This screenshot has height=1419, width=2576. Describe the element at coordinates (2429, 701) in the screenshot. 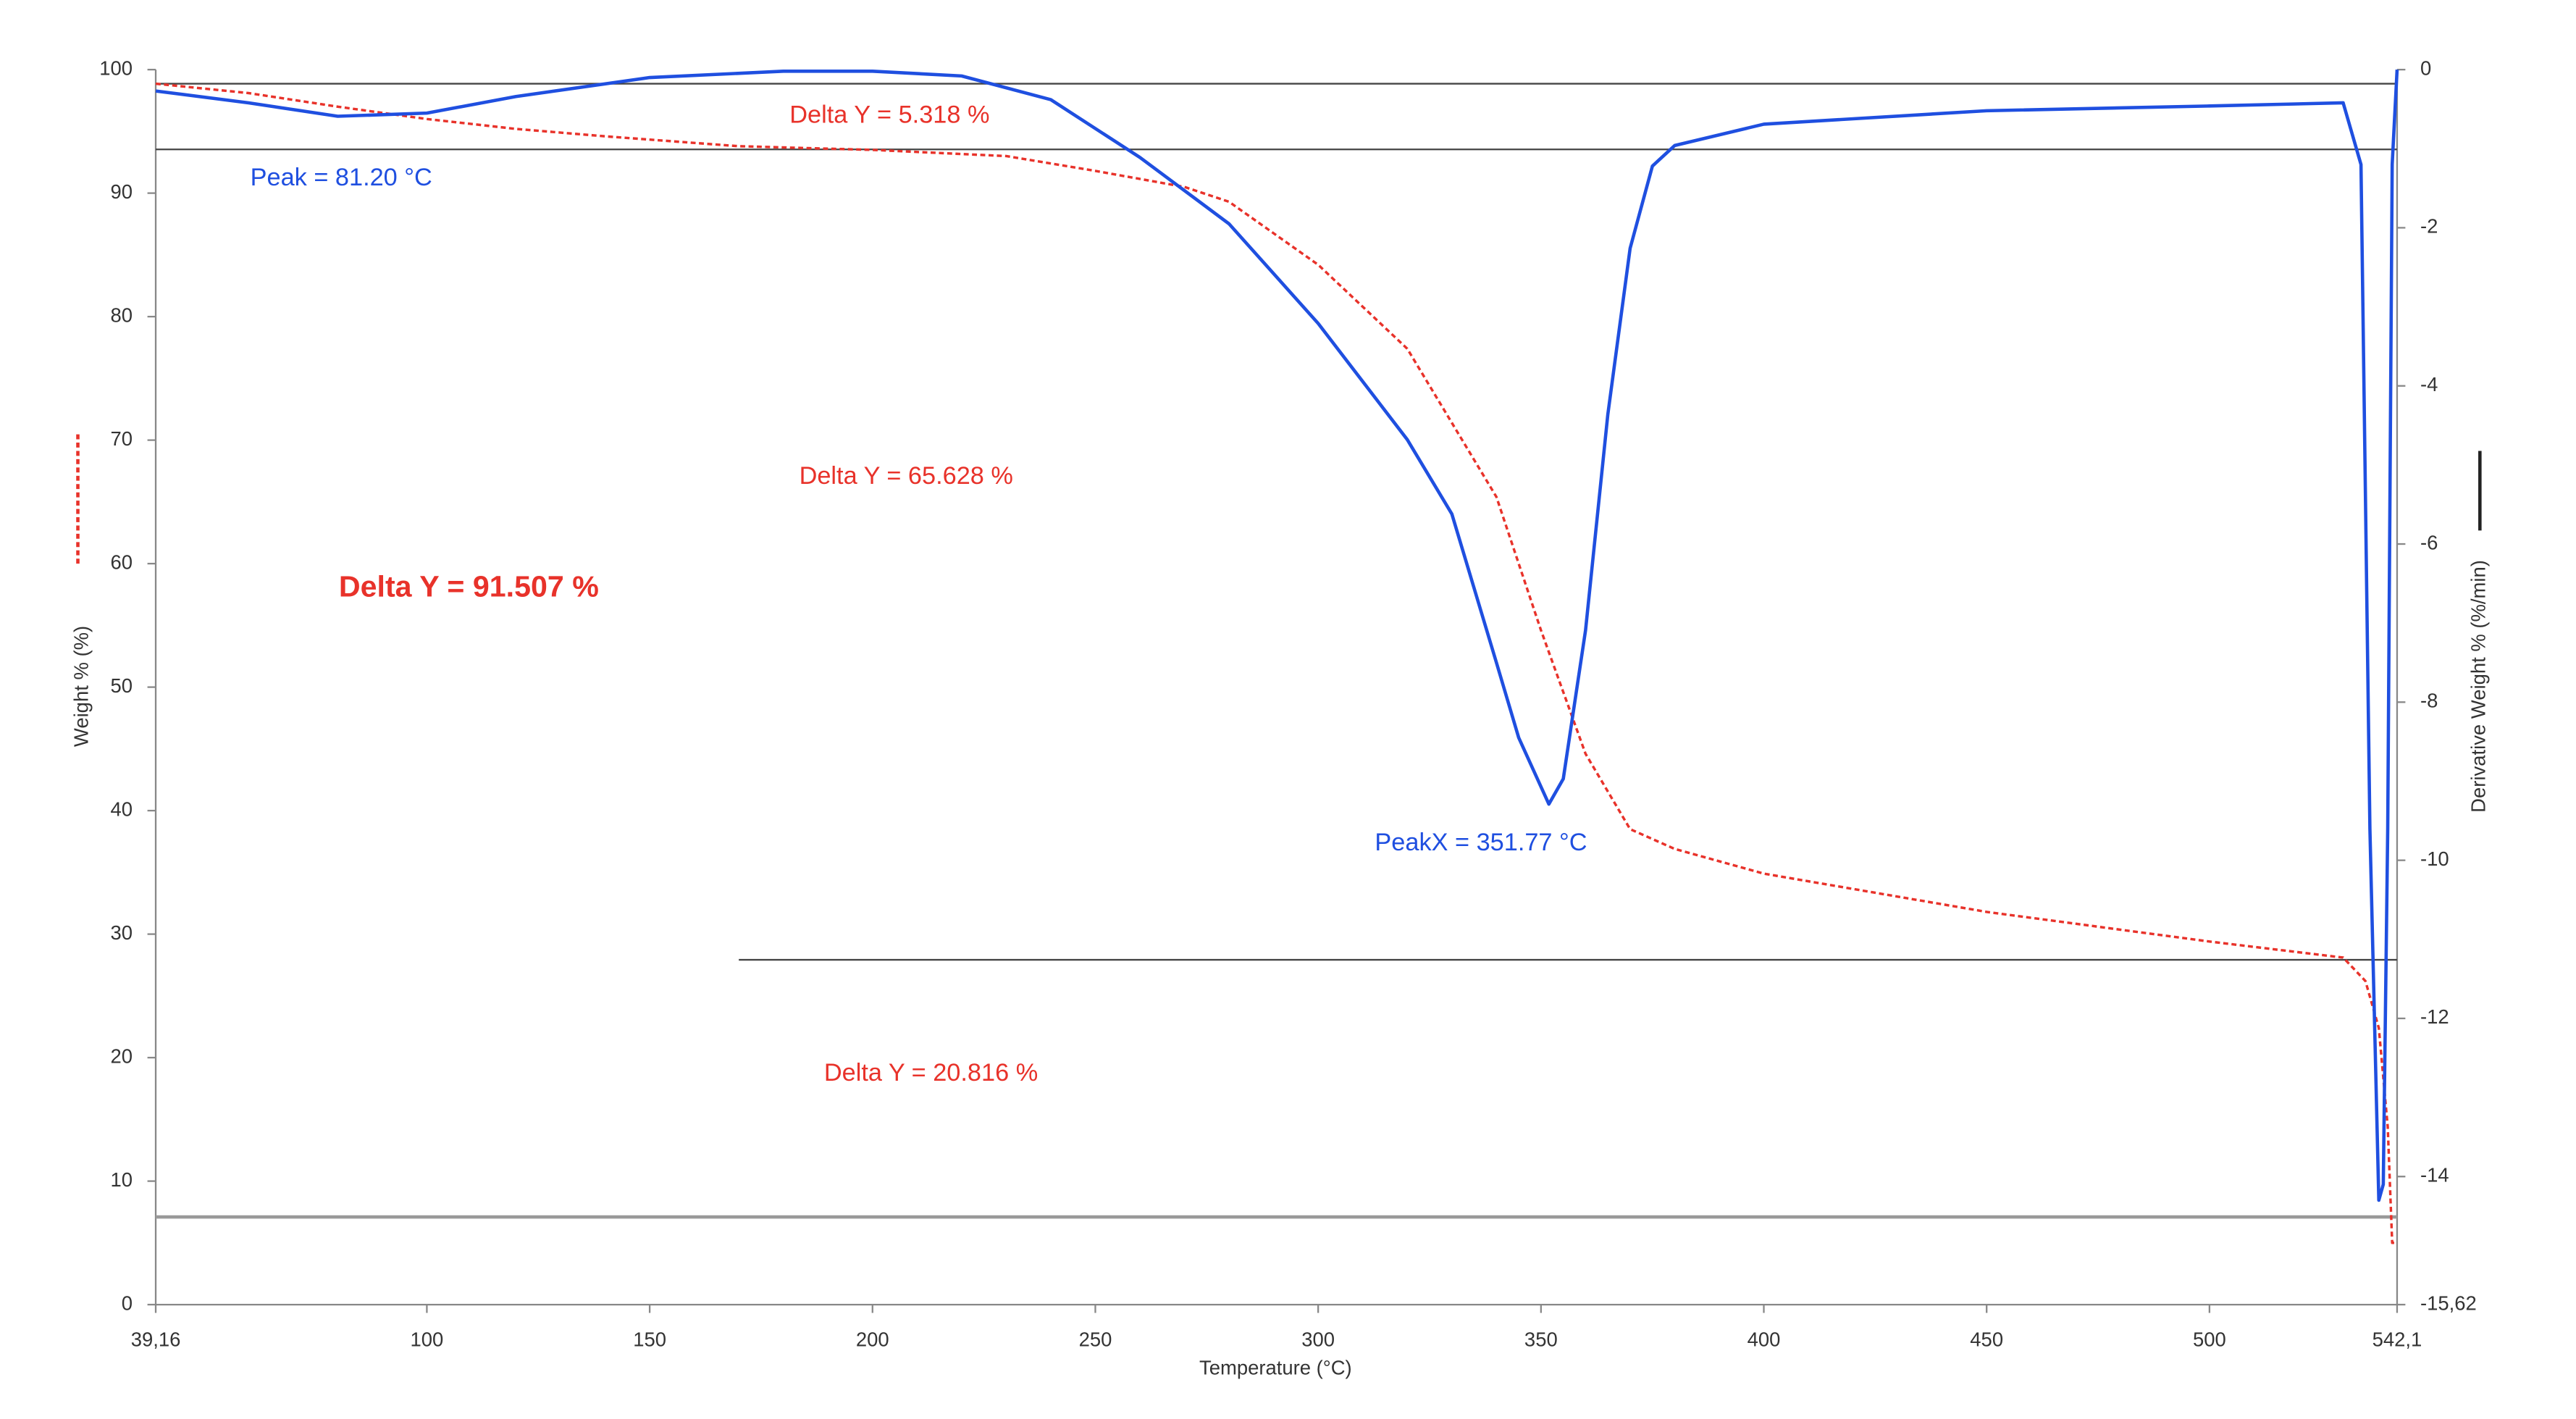

I see `y2-tick-label: -8` at that location.